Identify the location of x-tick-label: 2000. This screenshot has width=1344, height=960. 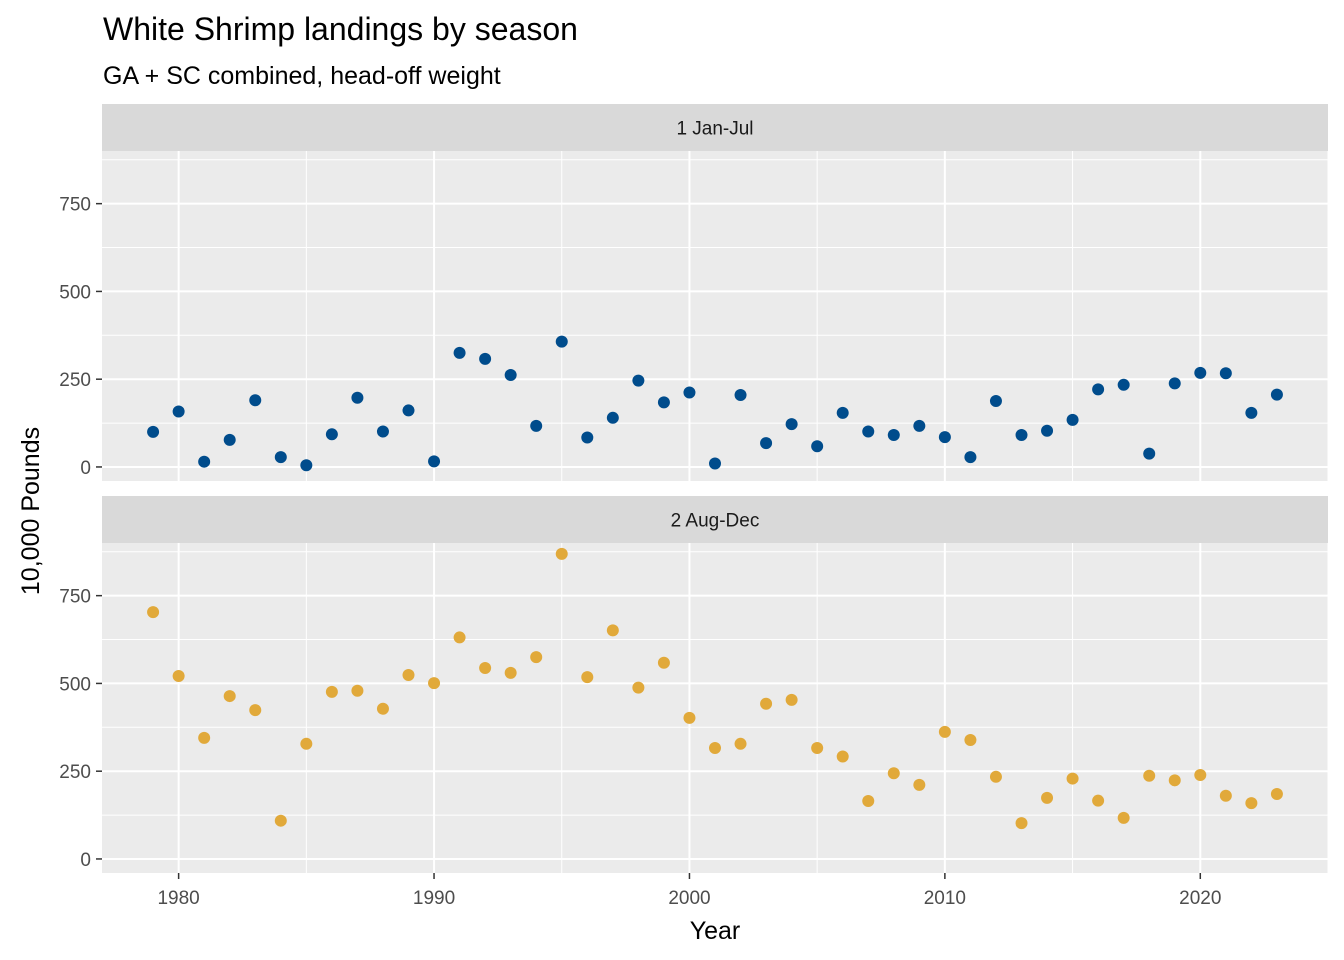
(689, 898).